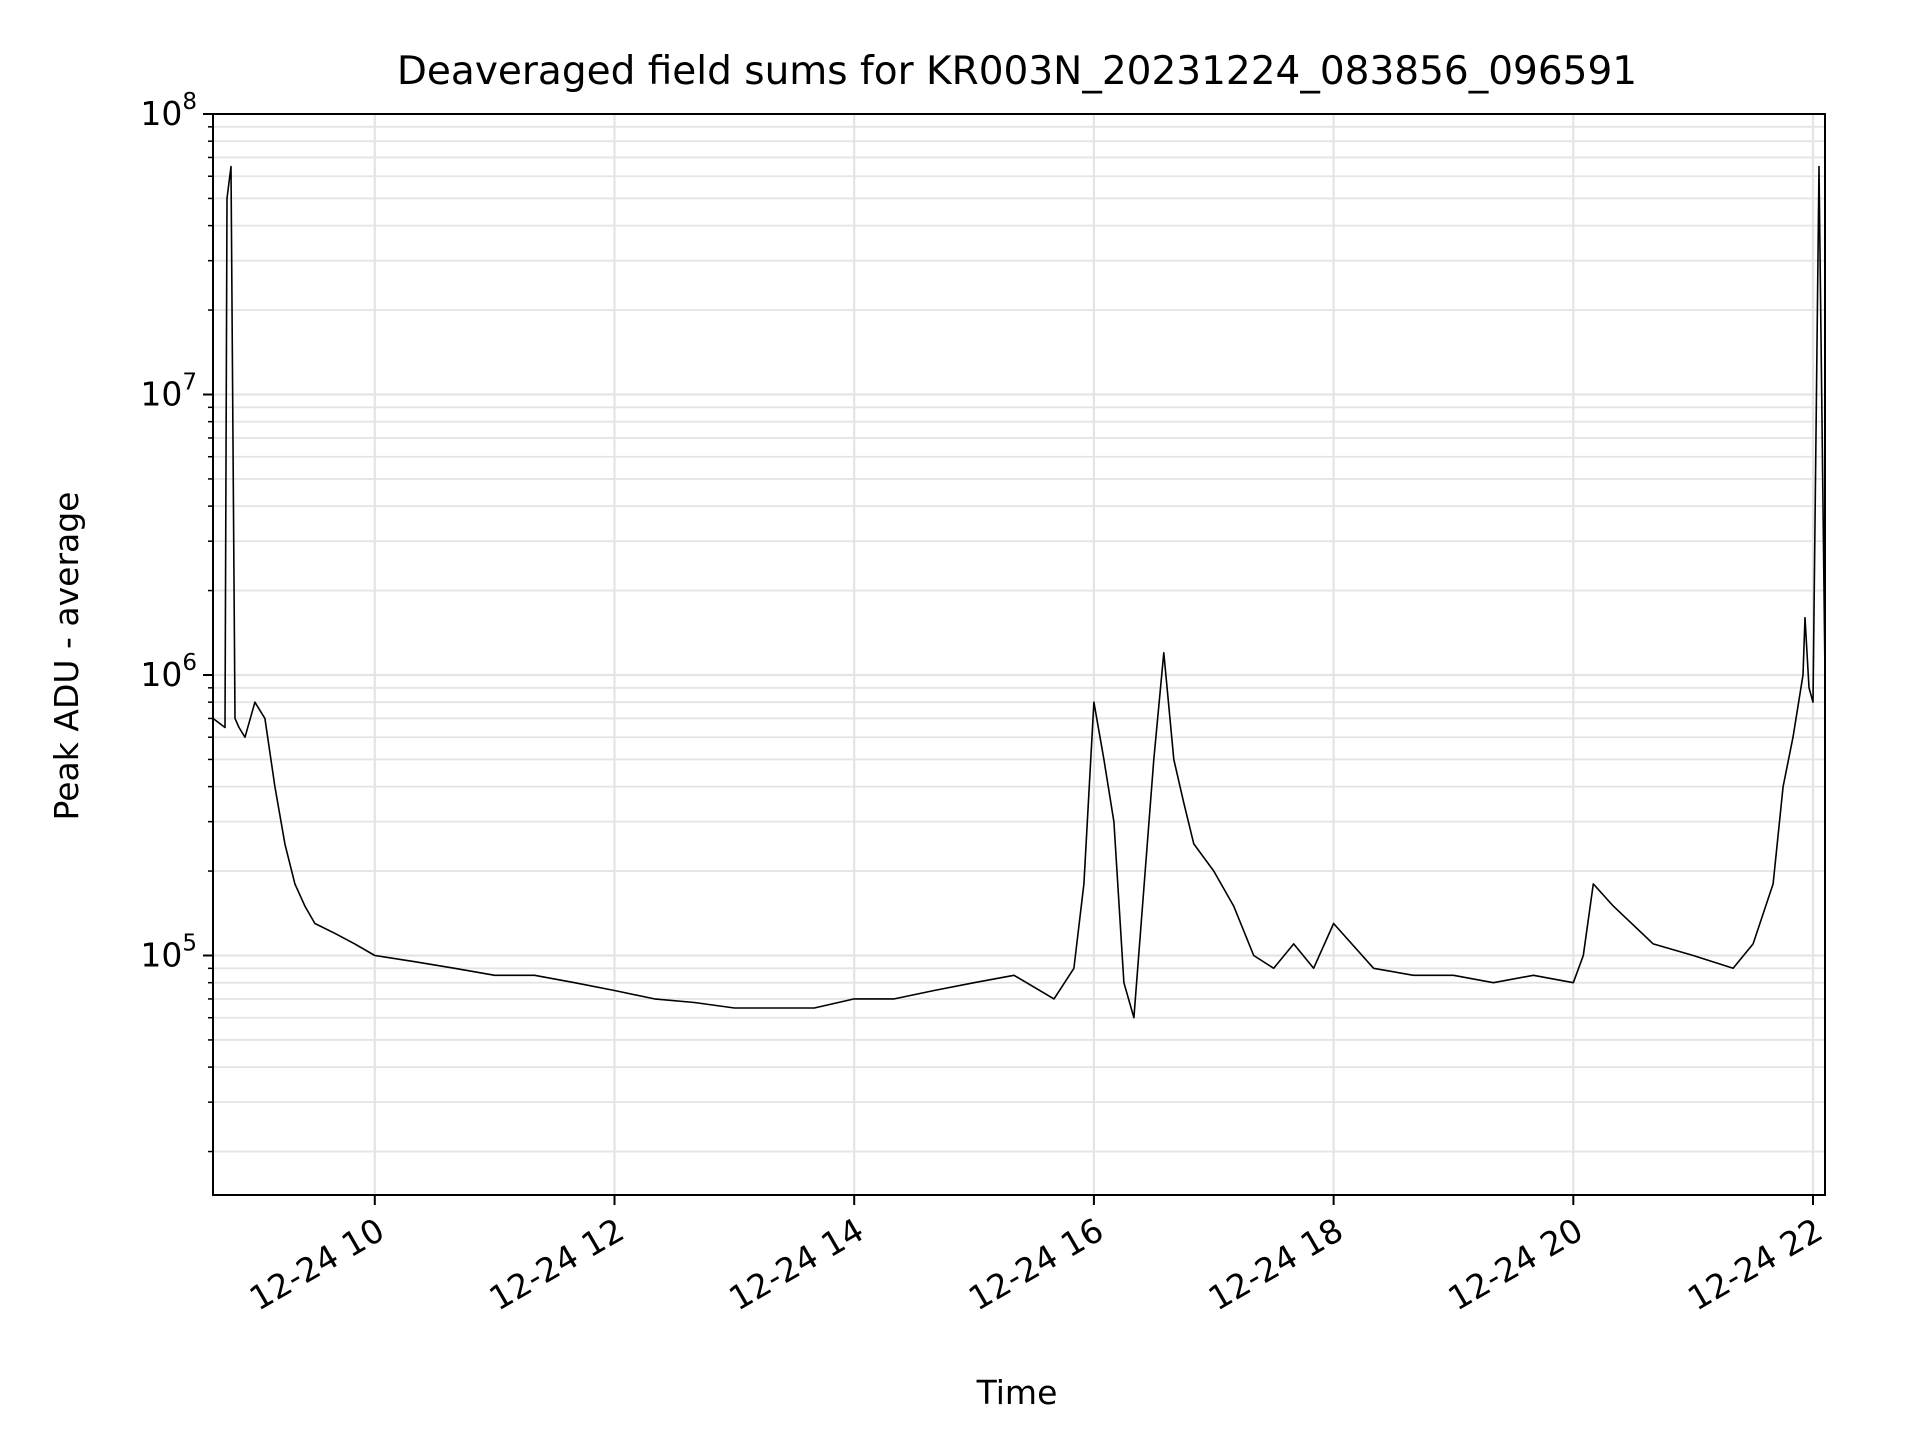 This screenshot has width=1920, height=1445. I want to click on x-tick-label: 12-24 22, so click(1755, 1264).